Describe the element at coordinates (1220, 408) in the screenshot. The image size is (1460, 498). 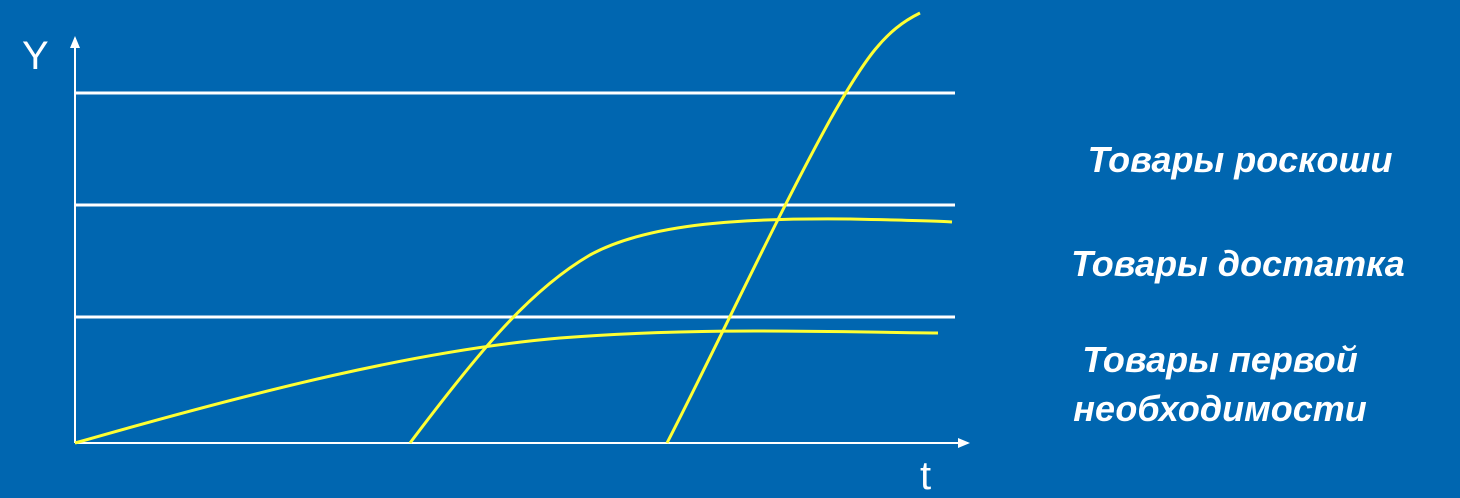
I see `basic-necessities-label-line2: необходимости` at that location.